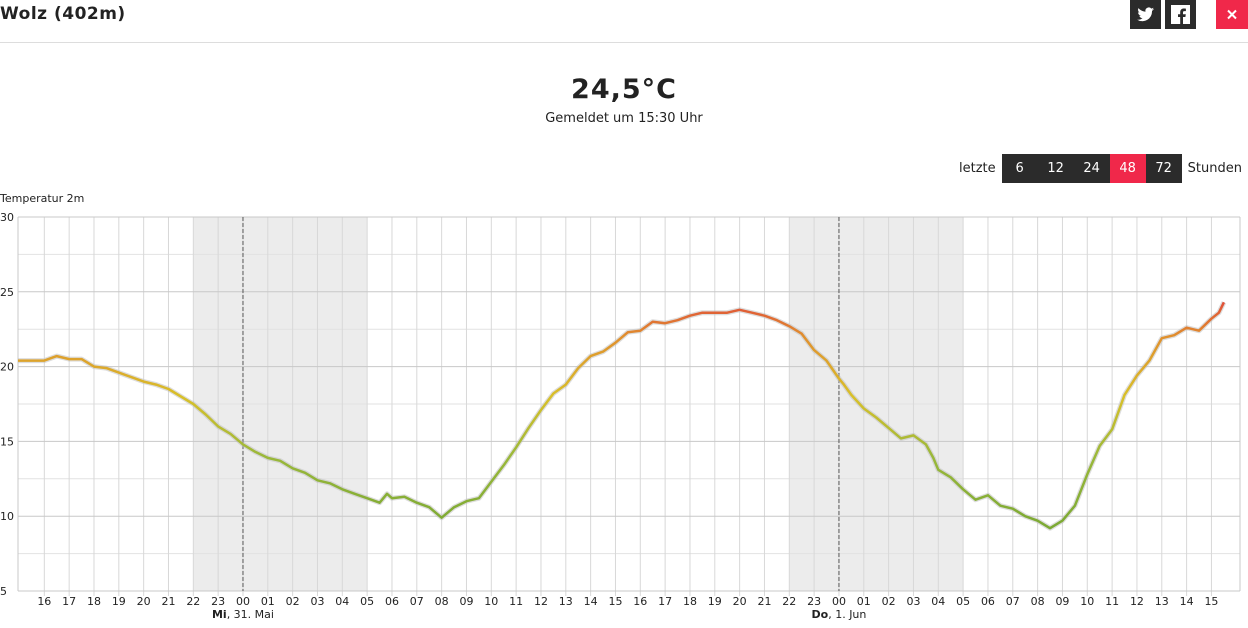 This screenshot has height=628, width=1248. Describe the element at coordinates (1214, 168) in the screenshot. I see `range-suffix: Stunden` at that location.